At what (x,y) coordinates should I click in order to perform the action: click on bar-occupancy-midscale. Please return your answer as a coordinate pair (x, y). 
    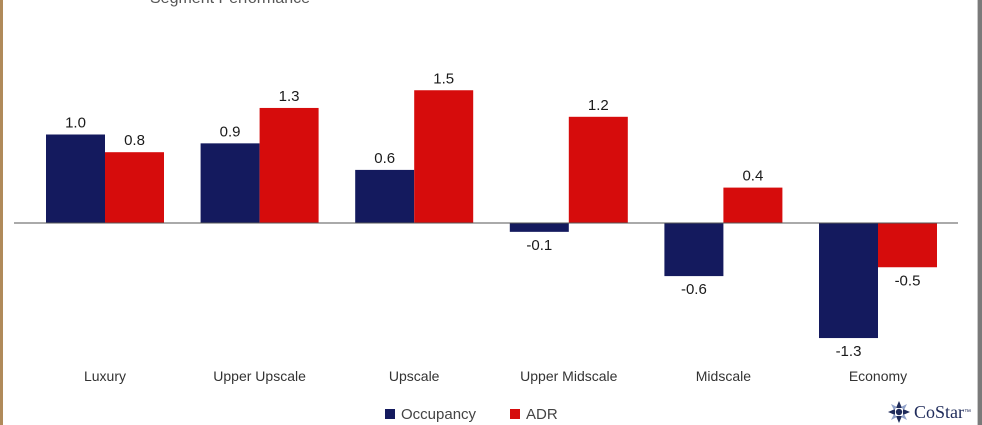
    Looking at the image, I should click on (694, 250).